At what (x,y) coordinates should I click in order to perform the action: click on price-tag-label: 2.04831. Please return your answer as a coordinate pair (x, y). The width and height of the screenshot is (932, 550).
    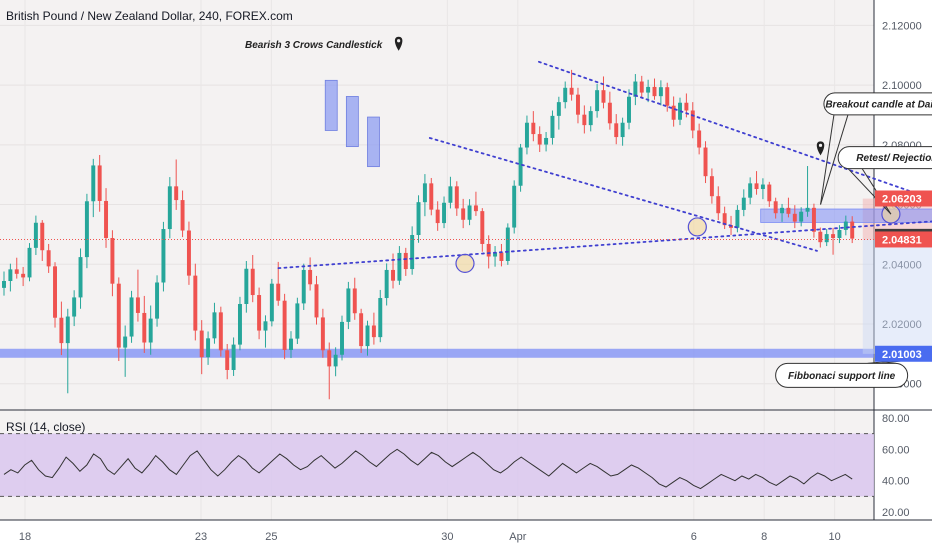
    Looking at the image, I should click on (902, 240).